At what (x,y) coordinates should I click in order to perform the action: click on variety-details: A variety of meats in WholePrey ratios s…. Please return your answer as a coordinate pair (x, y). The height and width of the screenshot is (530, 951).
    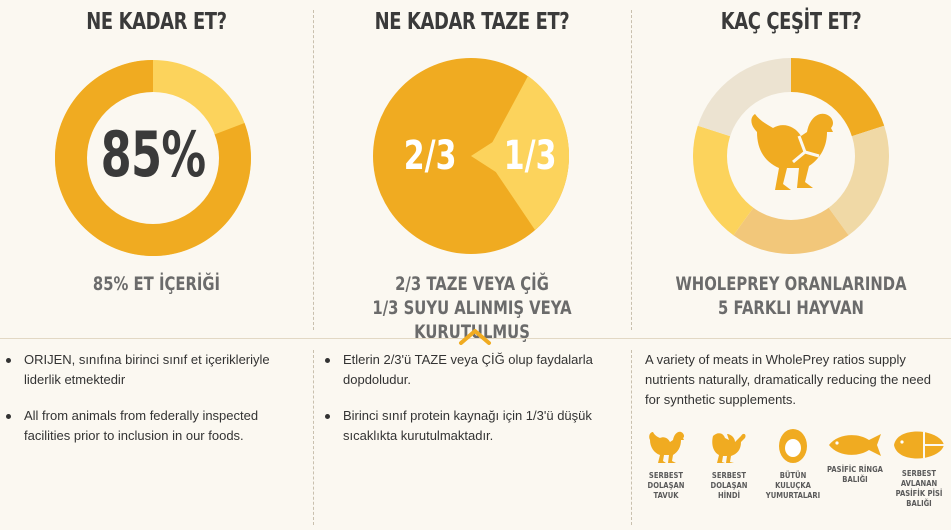
    Looking at the image, I should click on (795, 380).